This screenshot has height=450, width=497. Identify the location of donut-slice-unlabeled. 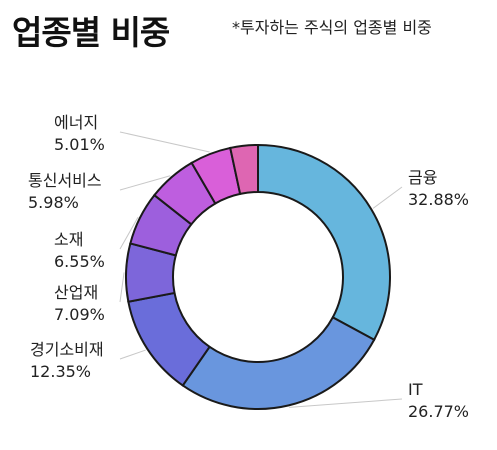
(244, 169).